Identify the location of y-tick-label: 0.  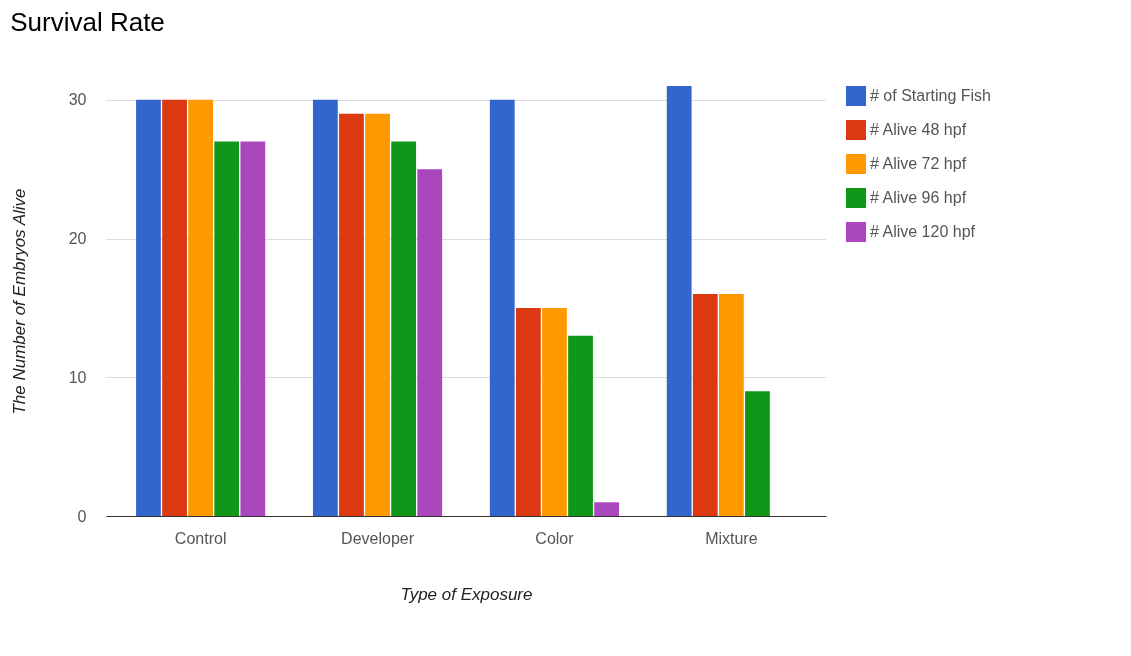
(82, 516).